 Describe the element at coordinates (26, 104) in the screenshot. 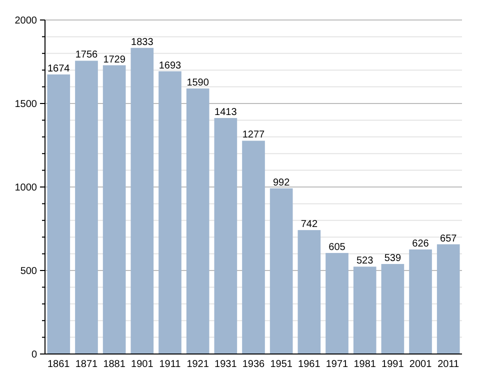

I see `y-tick-label: 1500` at that location.